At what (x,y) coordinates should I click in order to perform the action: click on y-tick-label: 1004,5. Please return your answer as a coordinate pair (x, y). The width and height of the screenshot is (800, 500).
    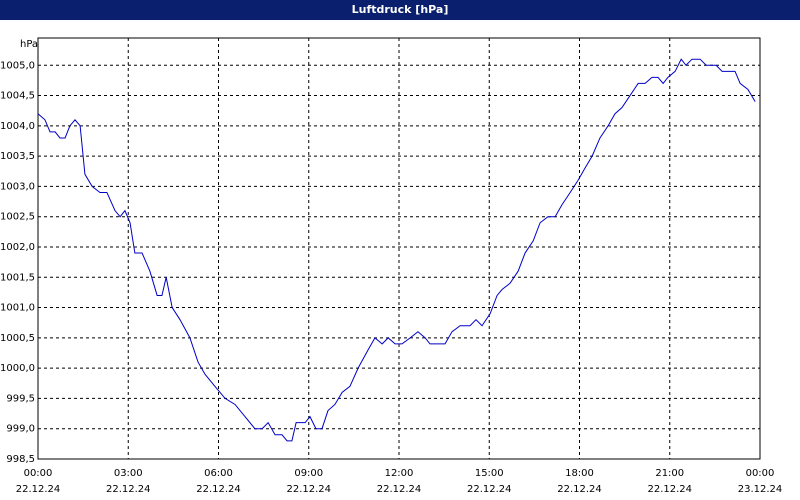
    Looking at the image, I should click on (17, 96).